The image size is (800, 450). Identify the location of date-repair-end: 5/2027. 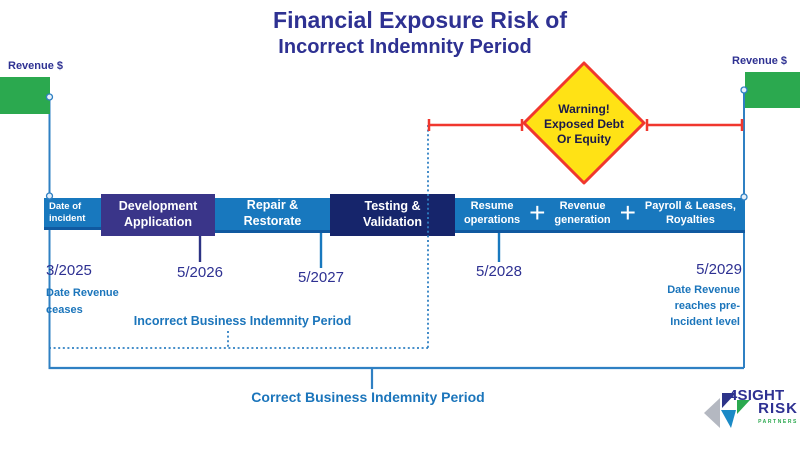
(321, 277).